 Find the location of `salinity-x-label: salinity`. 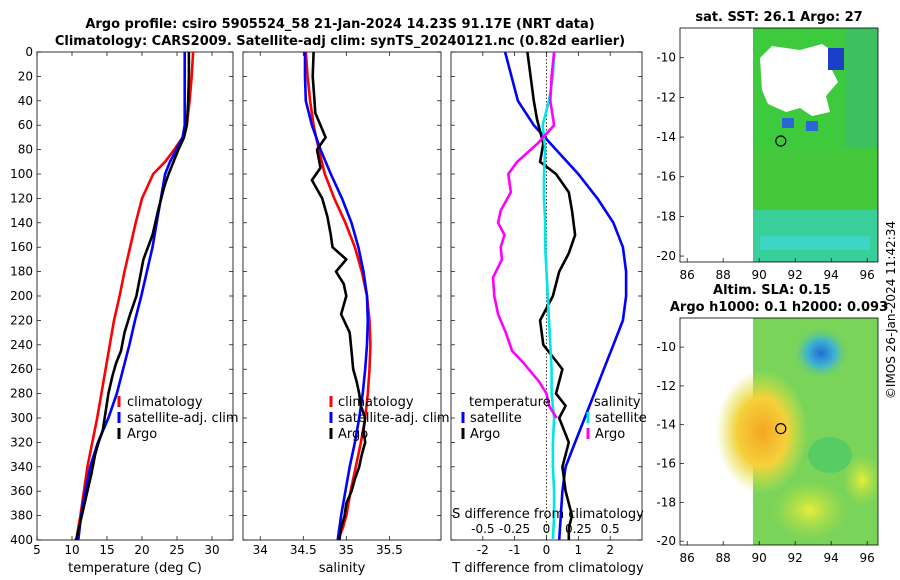

salinity-x-label: salinity is located at coordinates (342, 568).